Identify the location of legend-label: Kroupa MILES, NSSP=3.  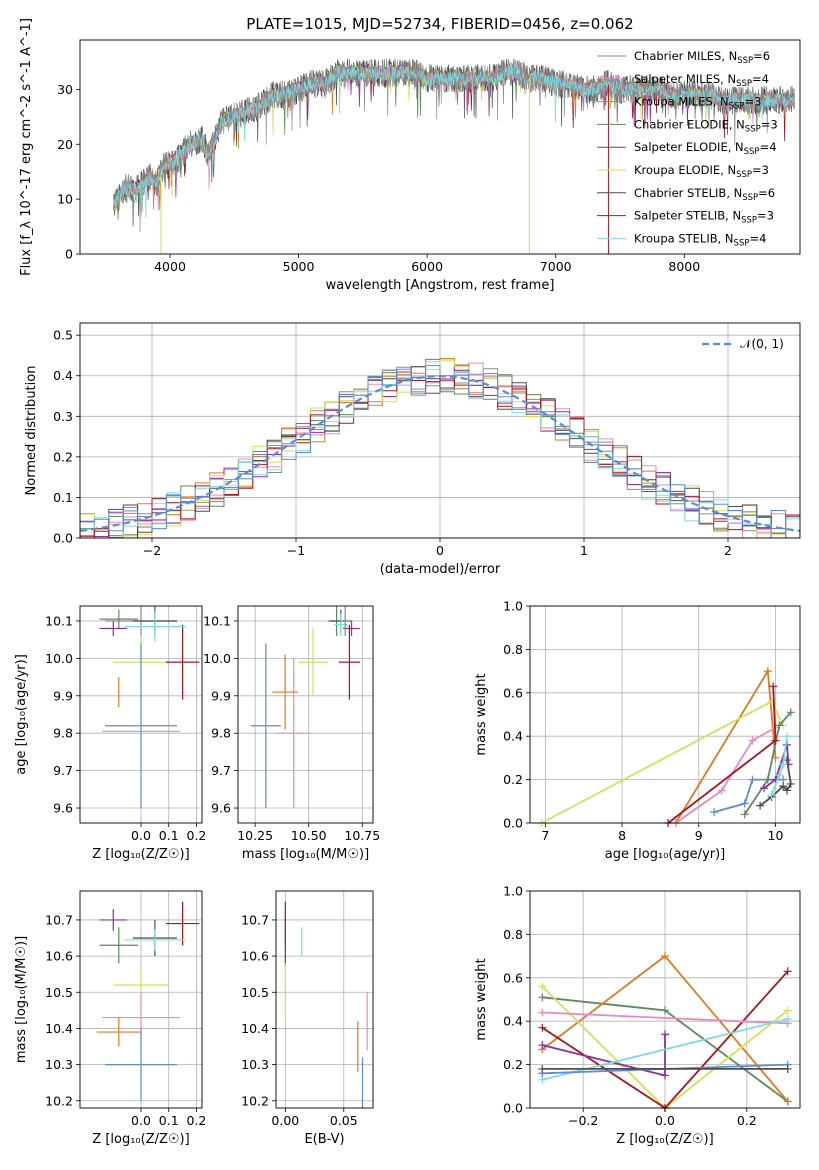
(697, 103).